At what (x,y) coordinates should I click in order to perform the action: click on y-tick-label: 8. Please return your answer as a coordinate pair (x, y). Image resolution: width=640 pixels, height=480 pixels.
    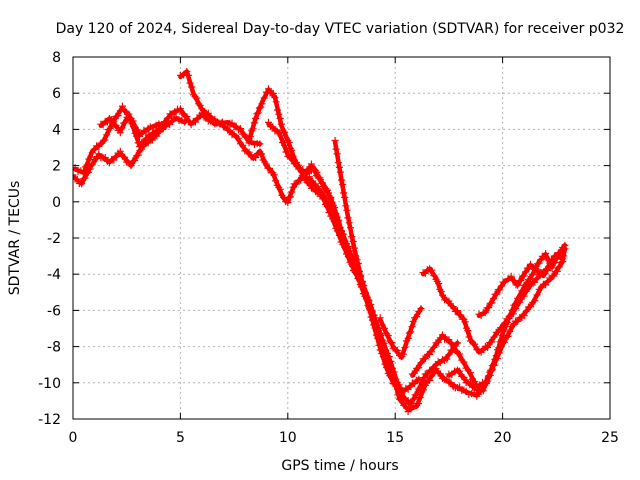
    Looking at the image, I should click on (56, 58).